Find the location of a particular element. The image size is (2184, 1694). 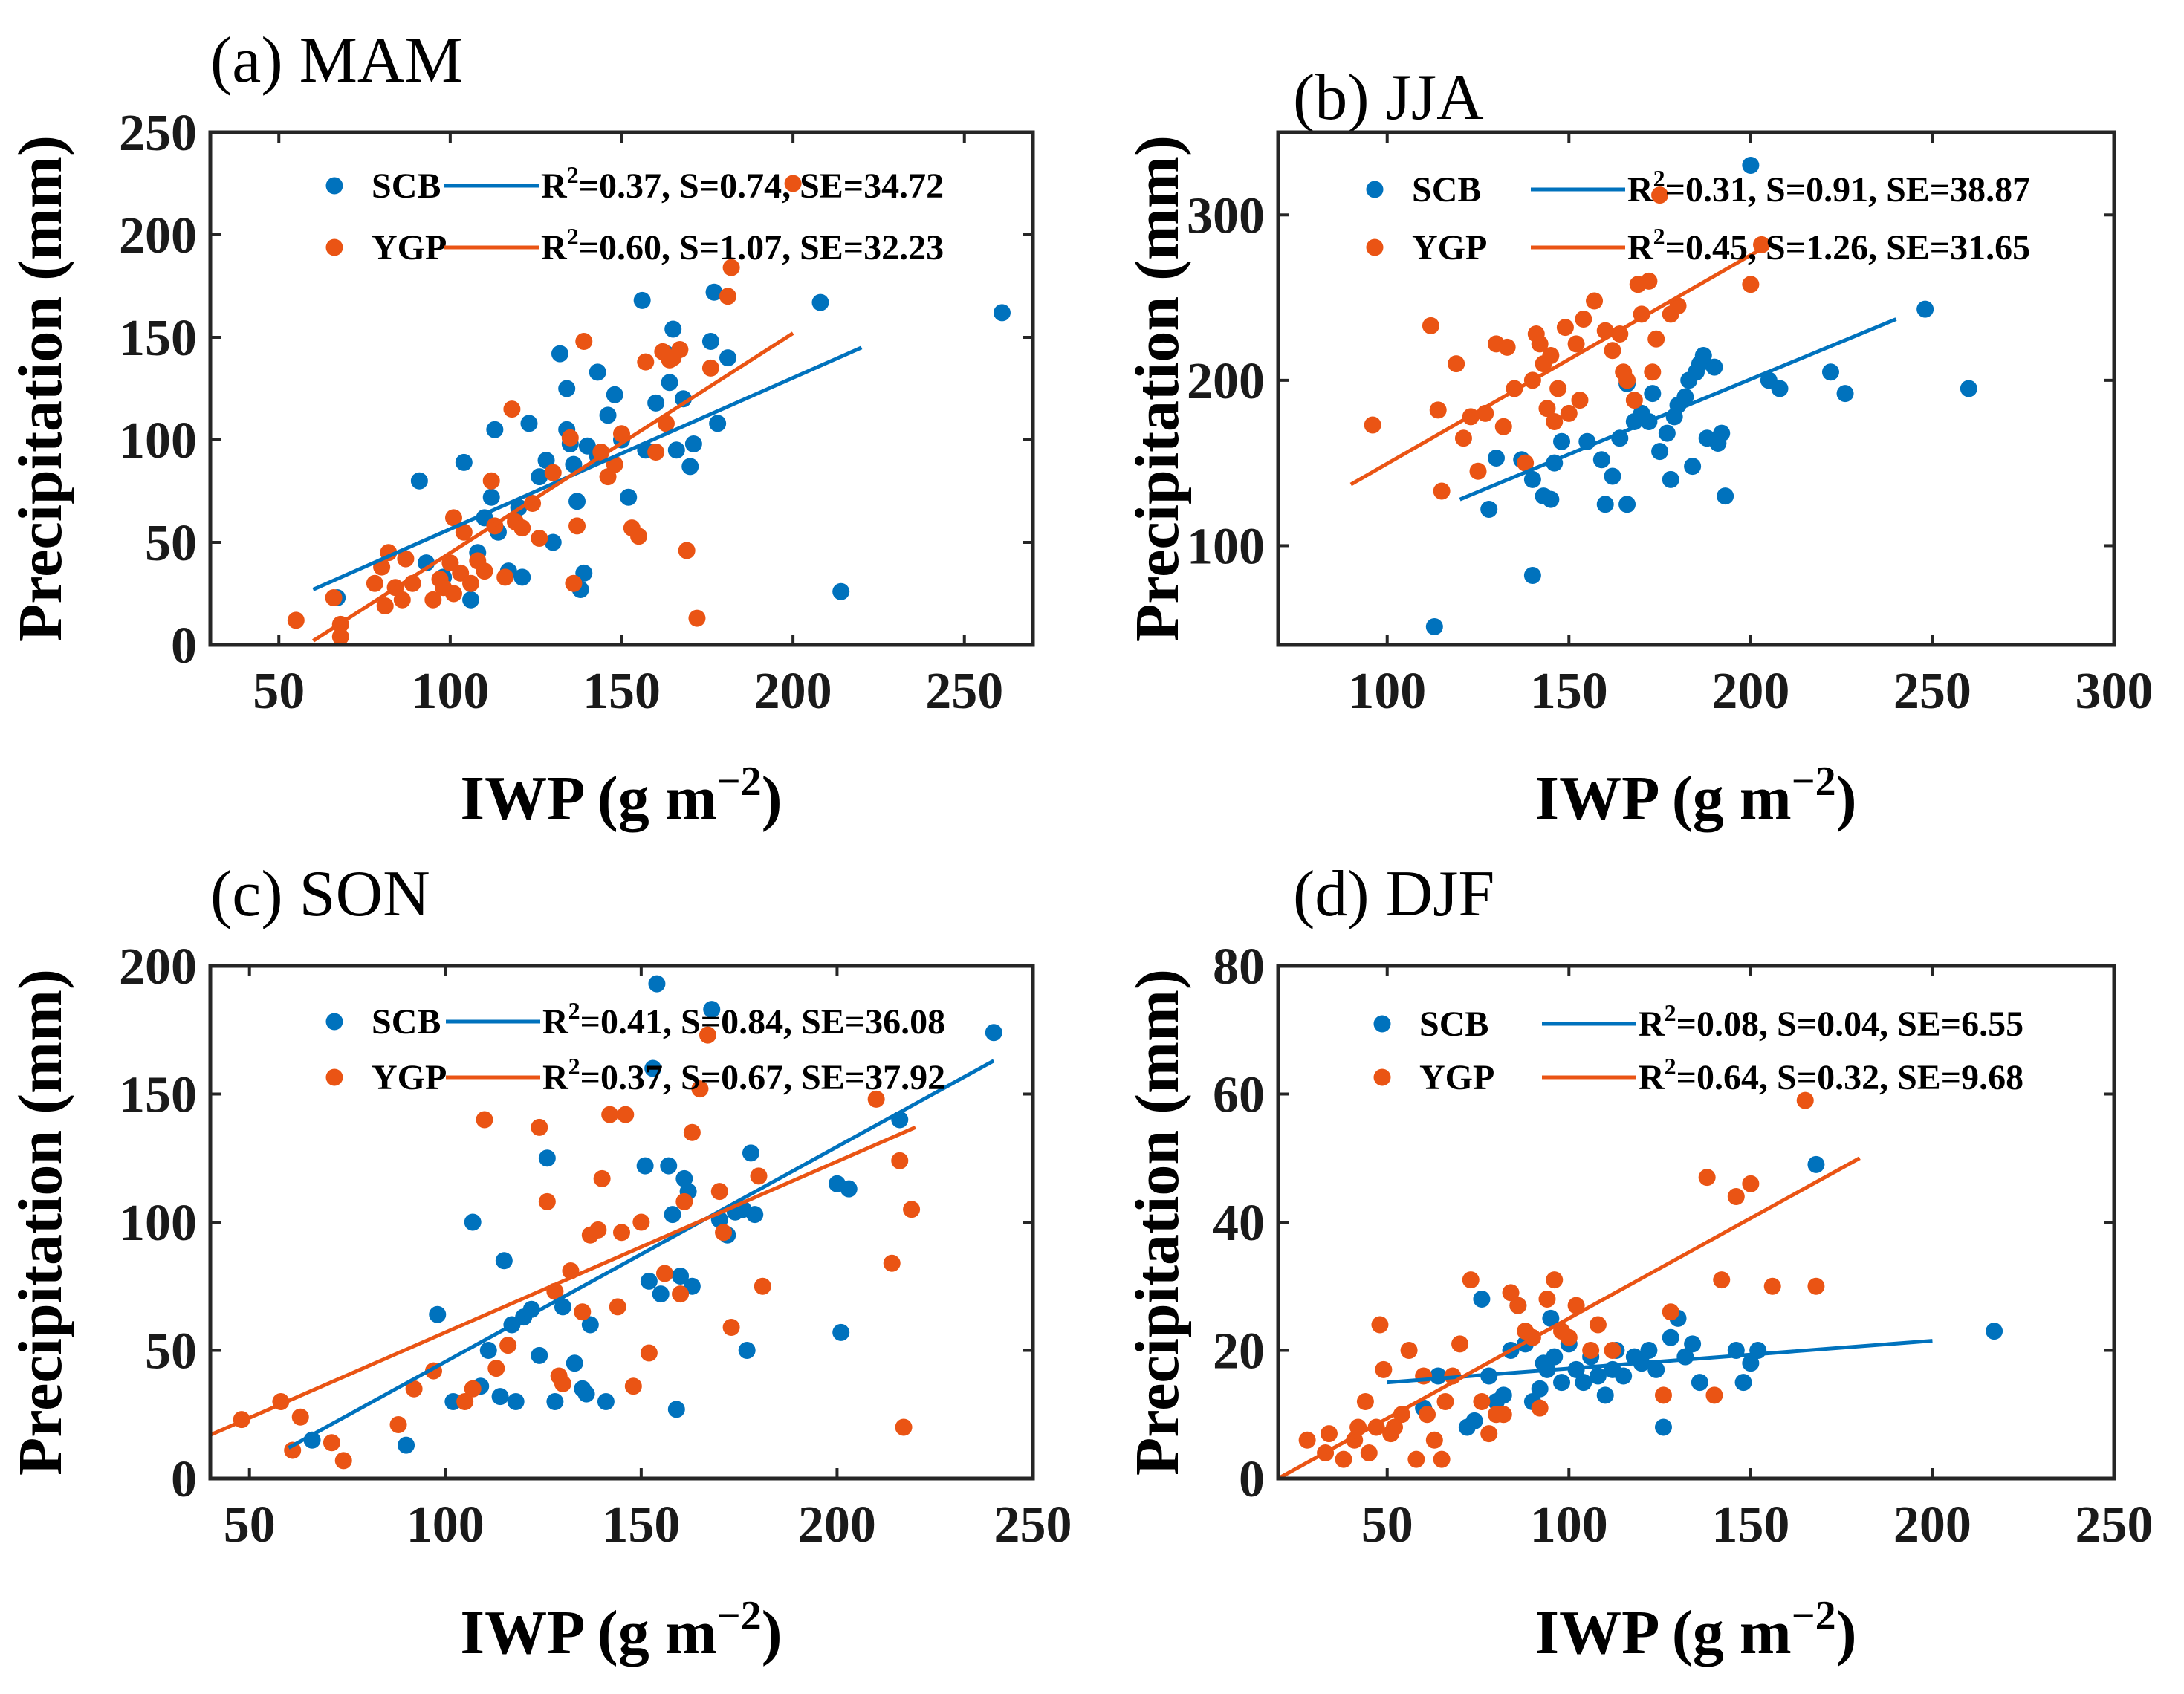

legend-stats-ygp: R2=0.45, S=1.26, SE=31.65 is located at coordinates (1829, 245).